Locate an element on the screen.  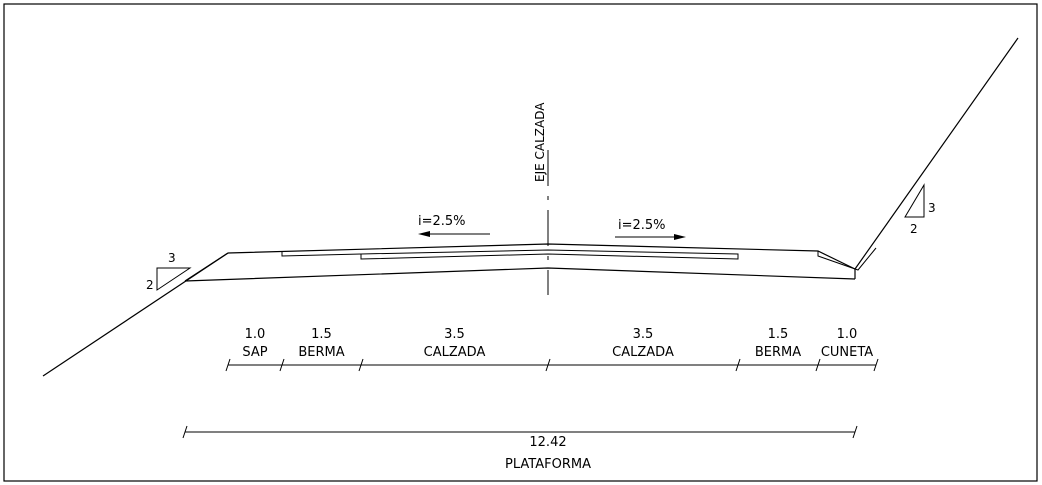
cuneta-ditch is located at coordinates (847, 259).